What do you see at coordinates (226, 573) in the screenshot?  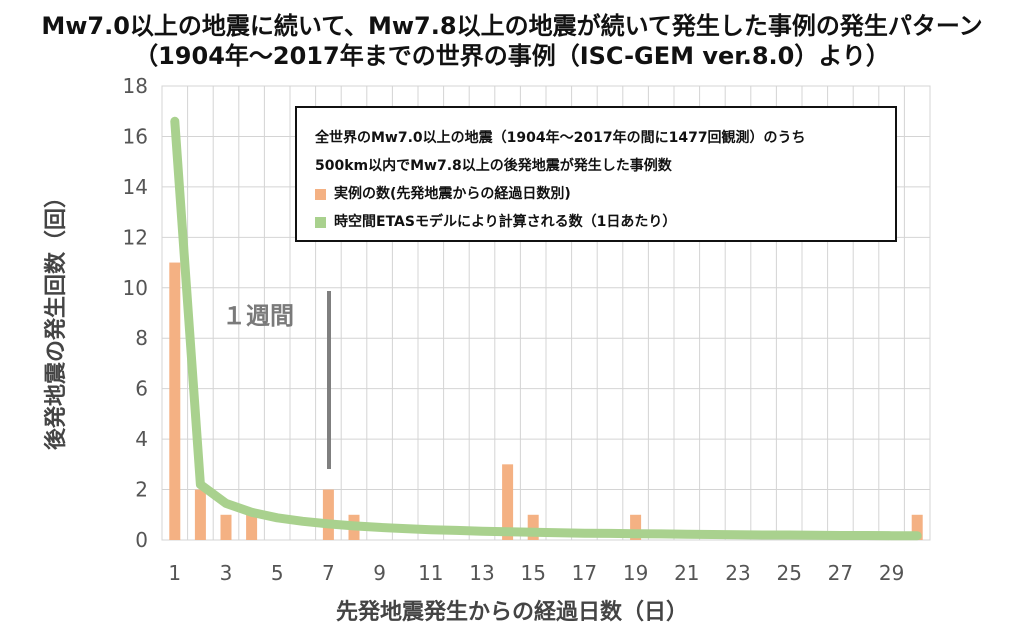 I see `x-tick-label: 3` at bounding box center [226, 573].